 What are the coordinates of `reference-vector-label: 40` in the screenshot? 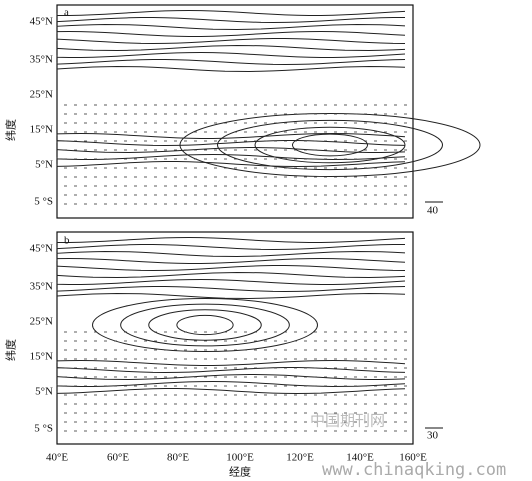 It's located at (433, 211).